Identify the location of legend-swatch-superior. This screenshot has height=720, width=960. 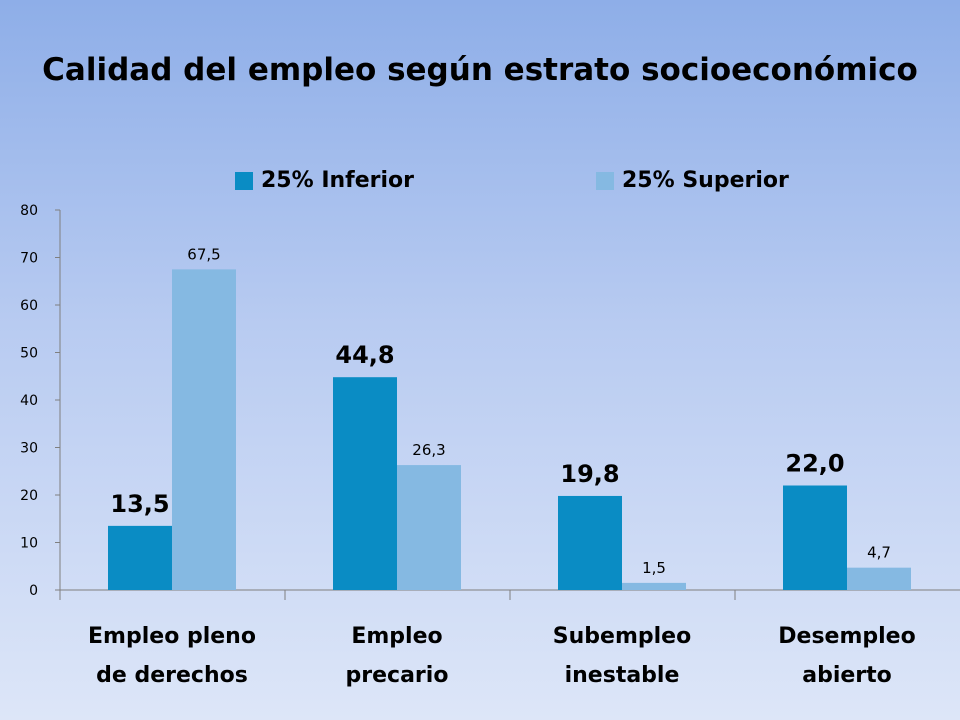
(605, 180).